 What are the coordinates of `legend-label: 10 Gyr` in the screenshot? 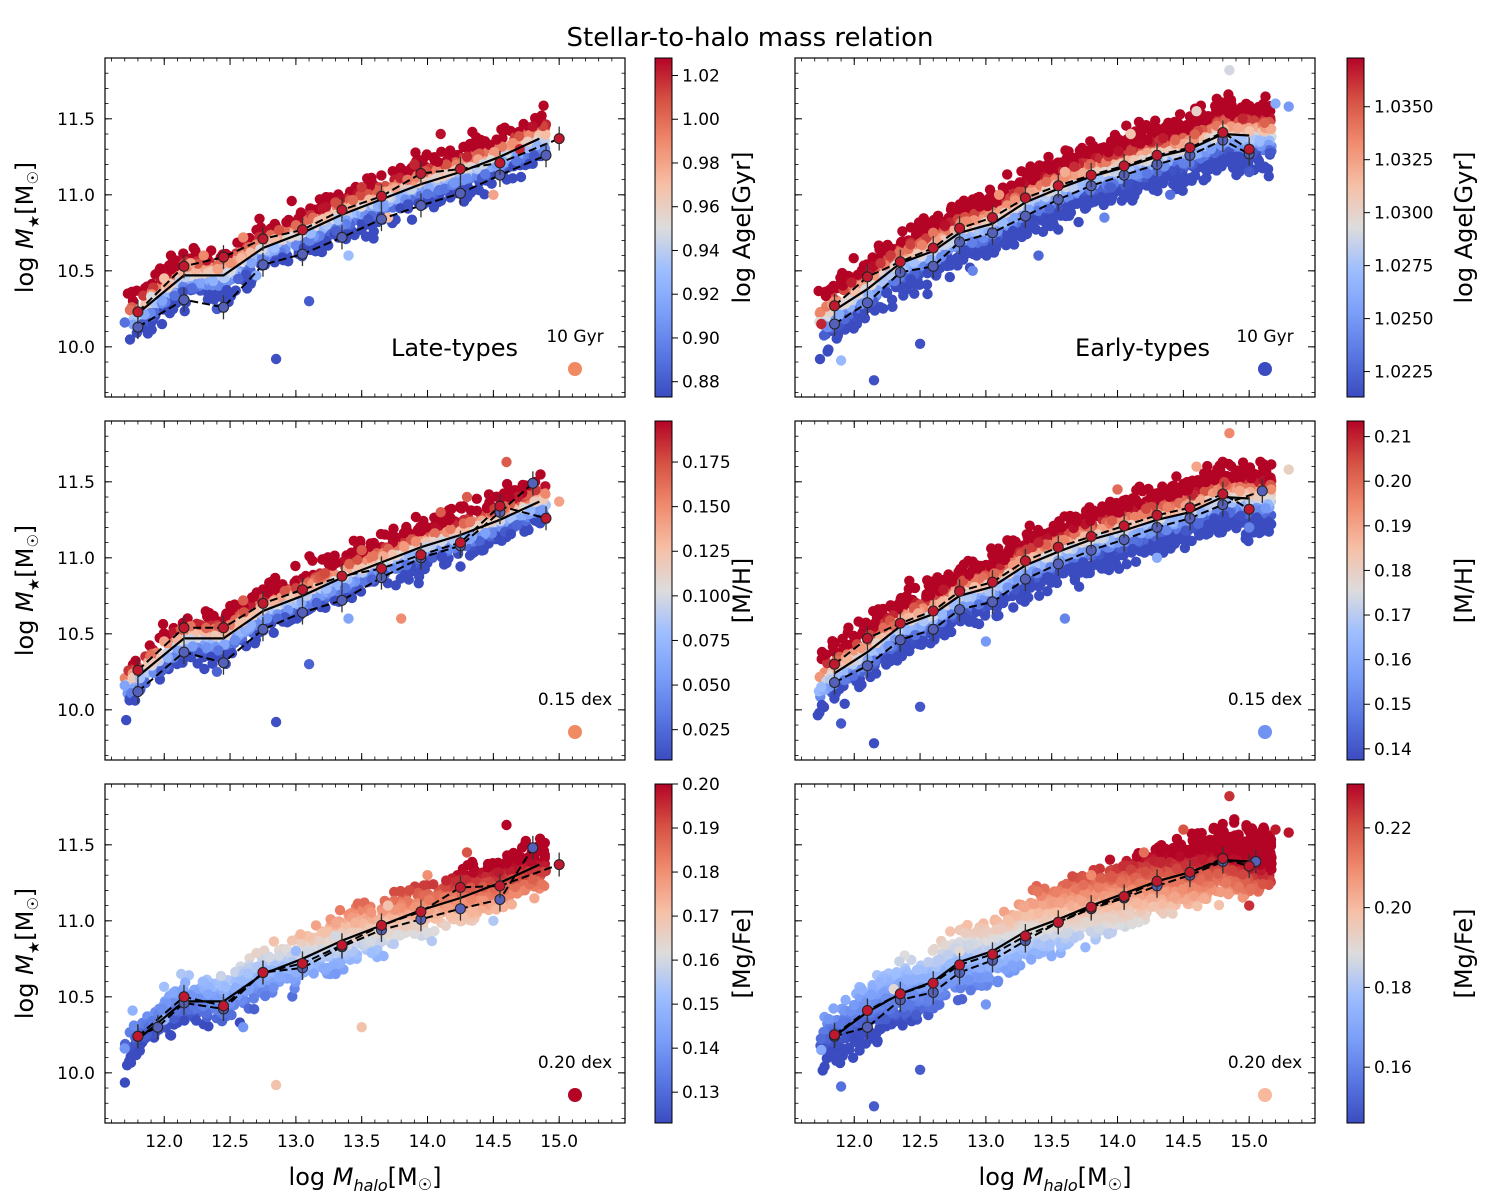 It's located at (574, 337).